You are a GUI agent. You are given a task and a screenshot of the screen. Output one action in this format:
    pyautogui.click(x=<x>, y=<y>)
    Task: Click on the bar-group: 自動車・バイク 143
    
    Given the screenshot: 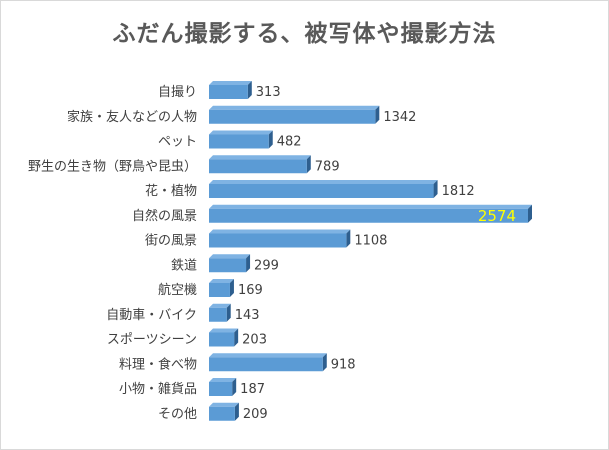 What is the action you would take?
    pyautogui.click(x=183, y=313)
    